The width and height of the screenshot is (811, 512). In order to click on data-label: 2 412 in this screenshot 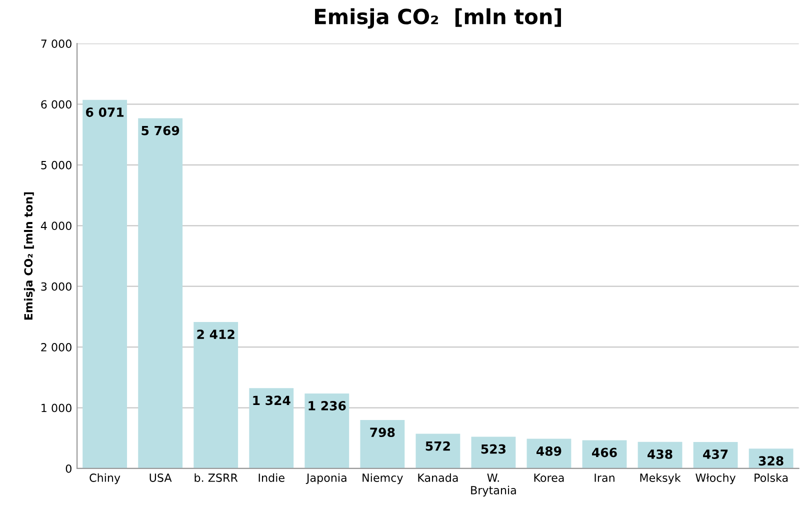, I will do `click(215, 334)`.